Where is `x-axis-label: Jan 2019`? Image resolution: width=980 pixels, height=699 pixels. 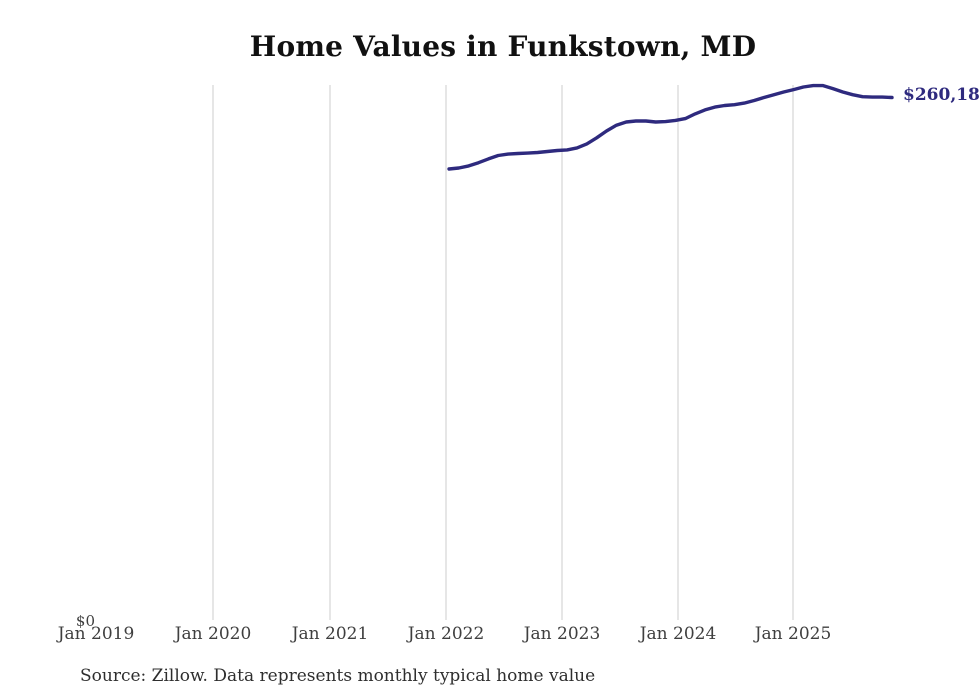
x-axis-label: Jan 2019 is located at coordinates (96, 634).